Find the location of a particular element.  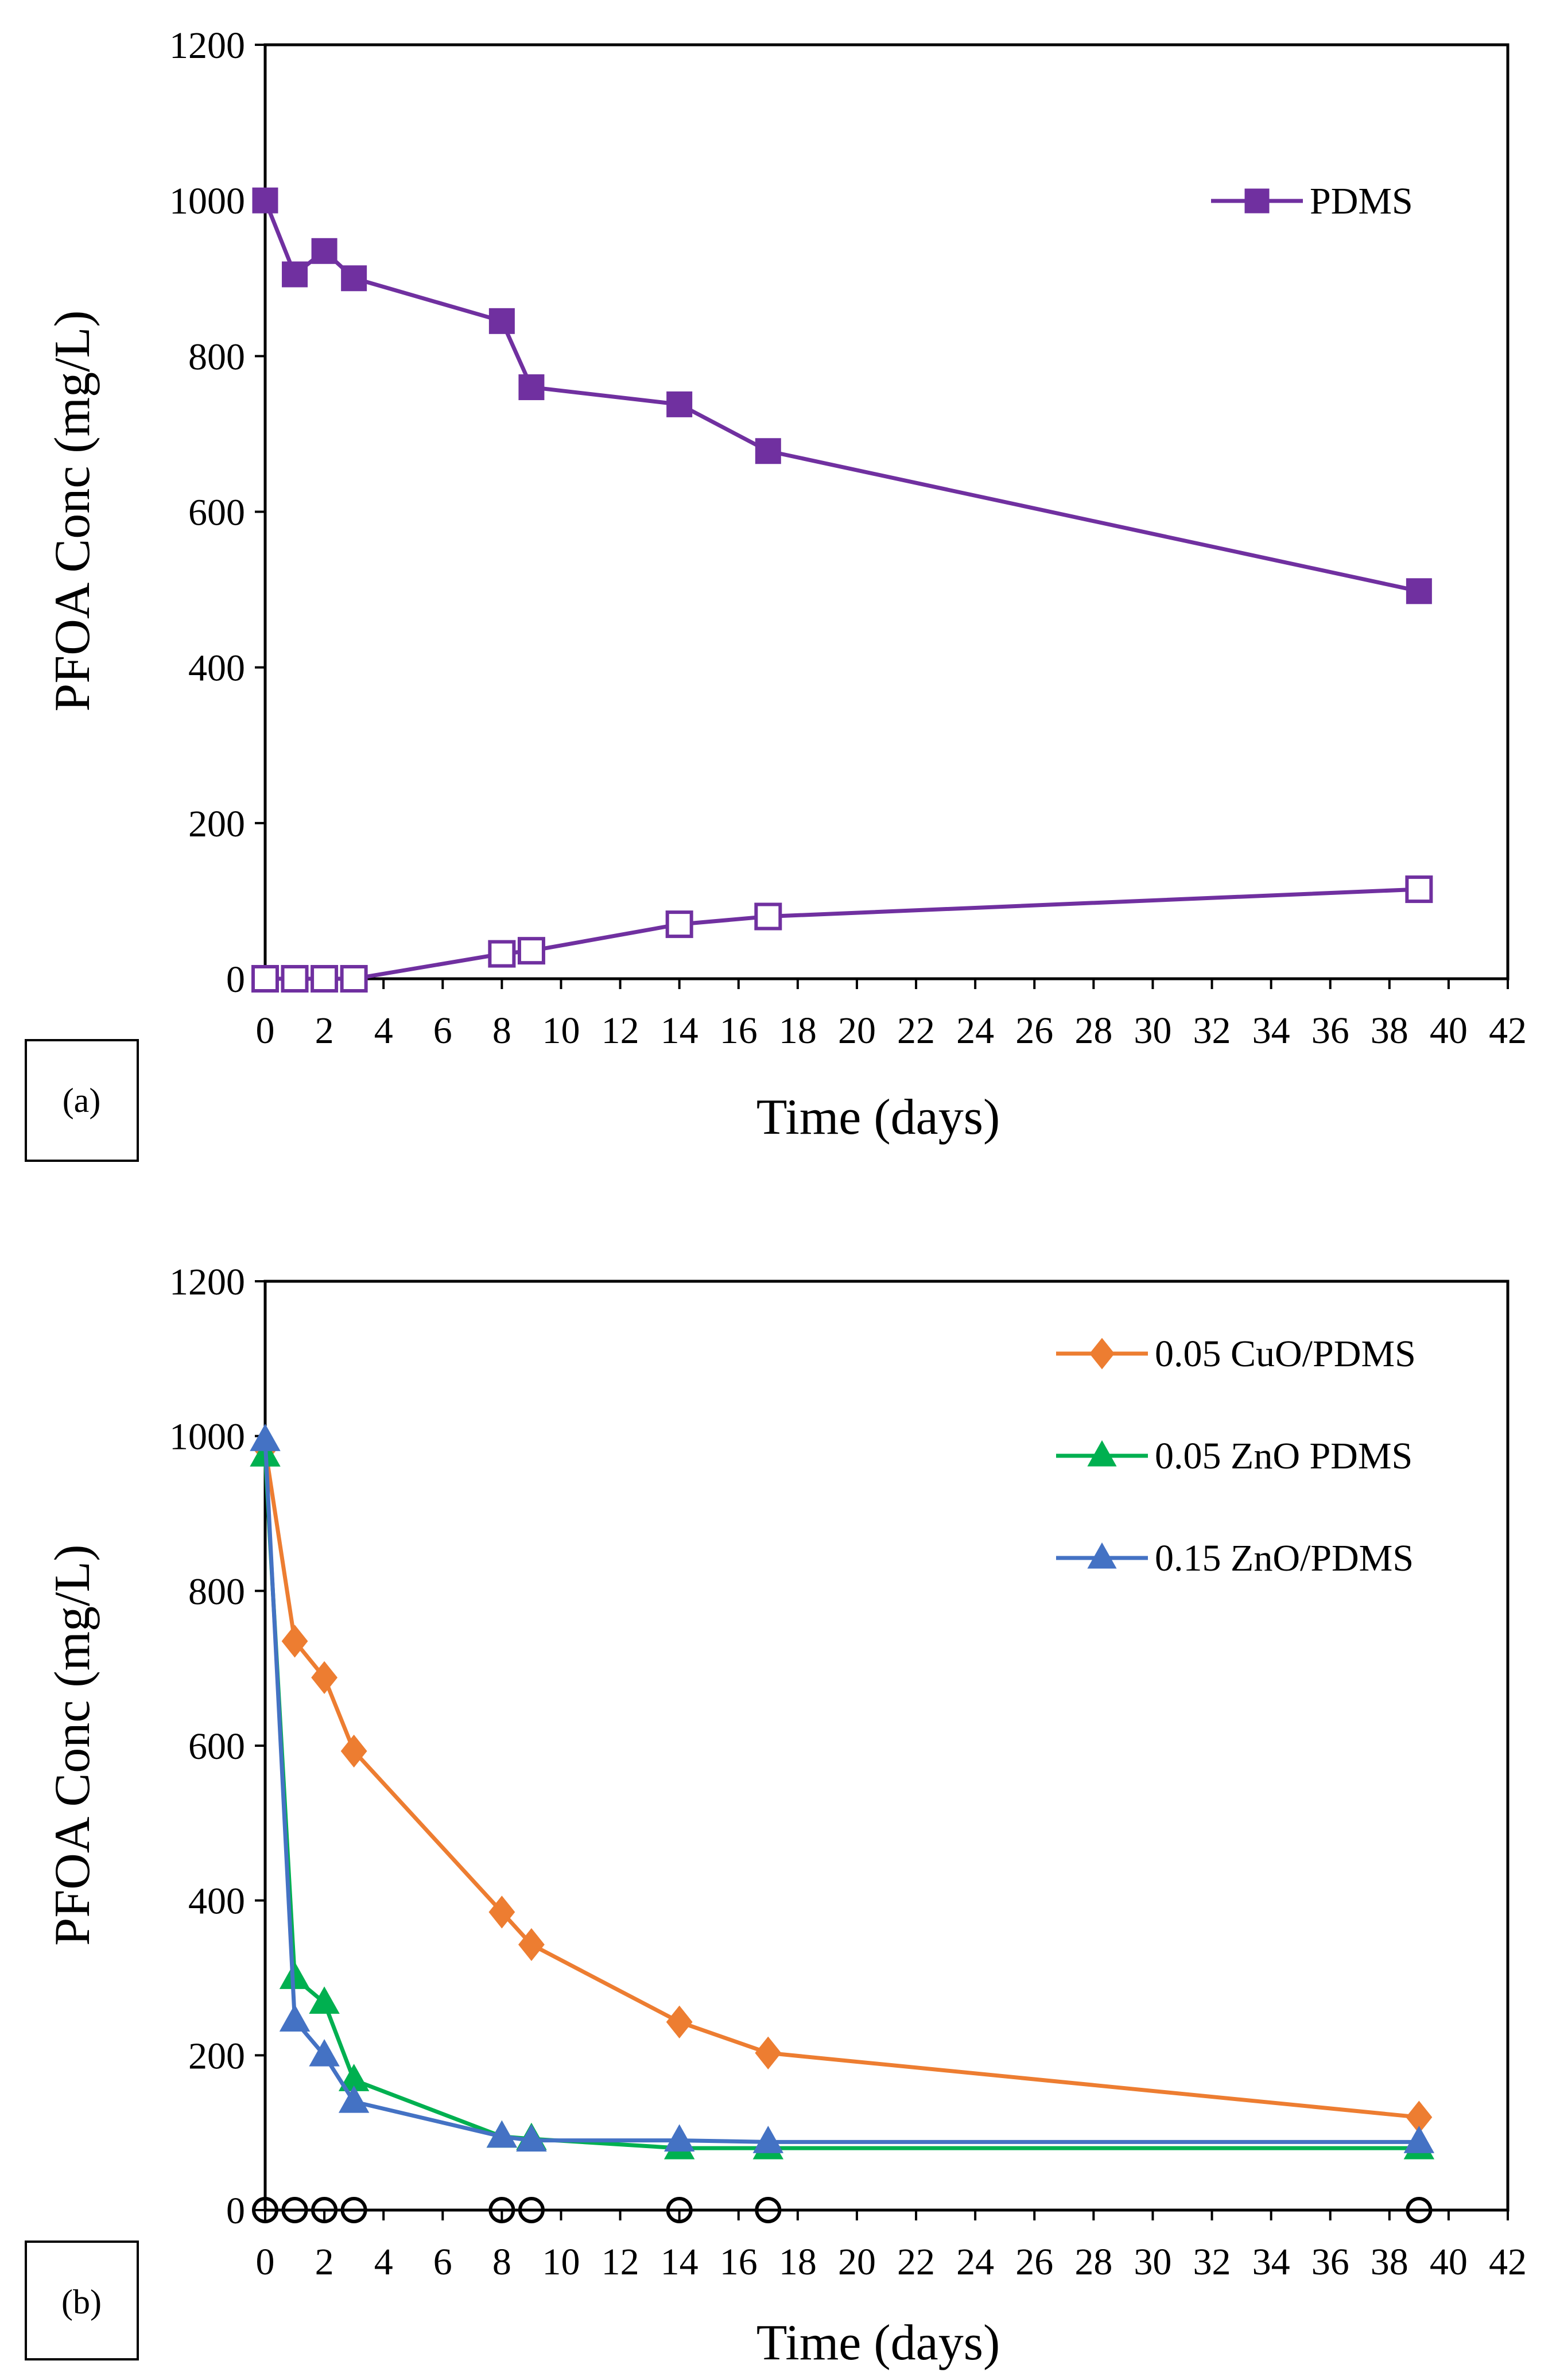

x-tick-label: 26 is located at coordinates (1034, 2262).